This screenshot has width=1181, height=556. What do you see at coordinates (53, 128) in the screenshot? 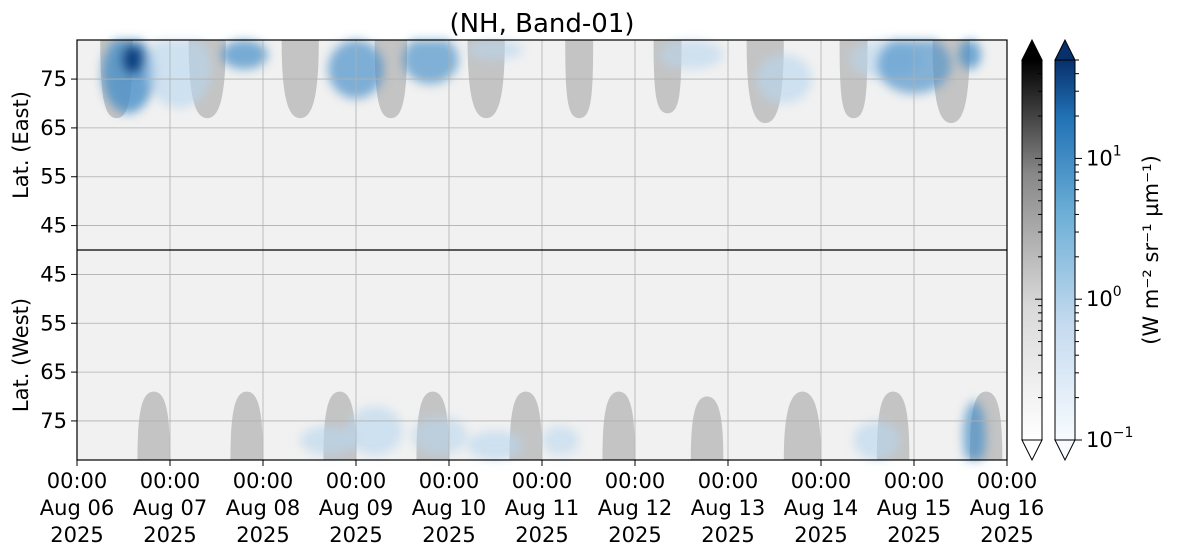
I see `y-tick-label-east: 65` at bounding box center [53, 128].